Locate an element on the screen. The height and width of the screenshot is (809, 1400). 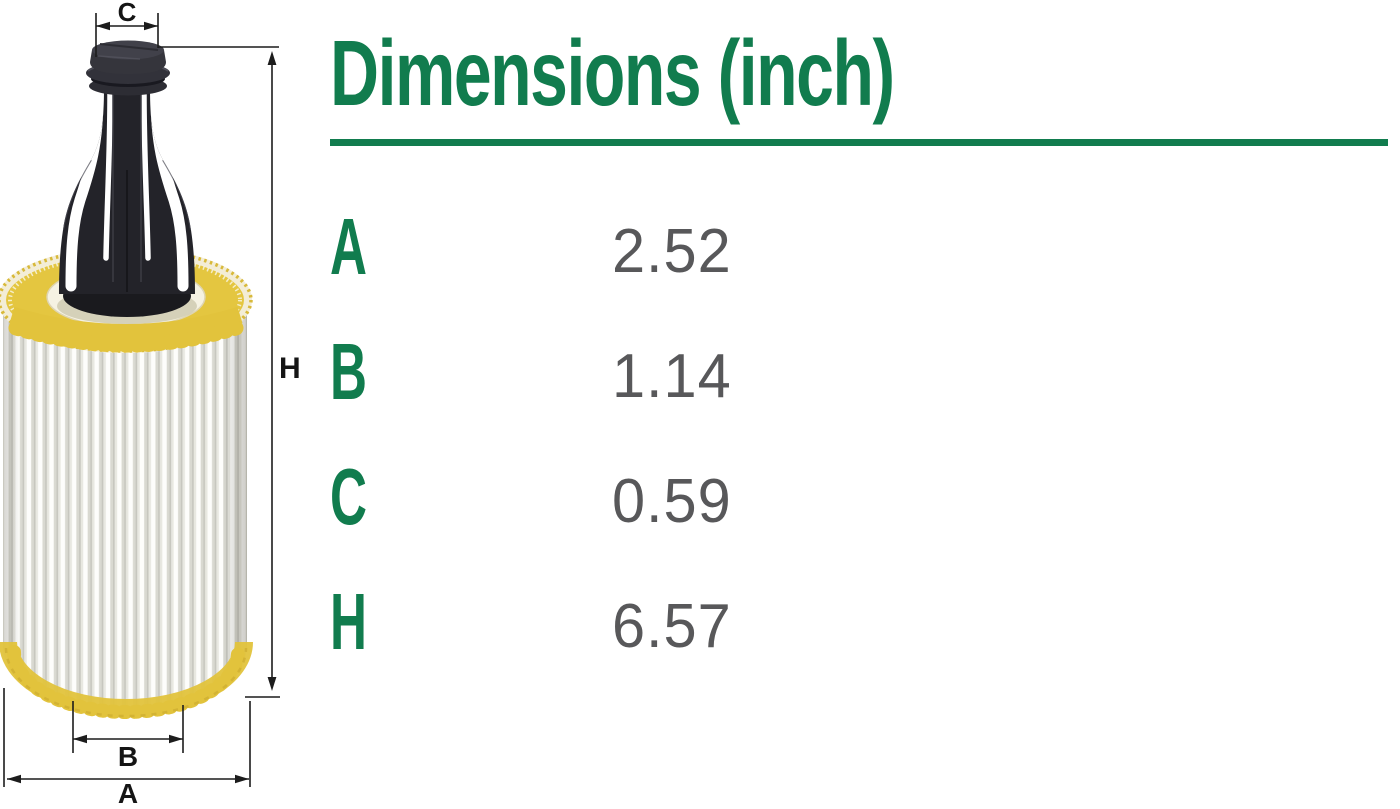
dimension-key-h: H is located at coordinates (348, 621).